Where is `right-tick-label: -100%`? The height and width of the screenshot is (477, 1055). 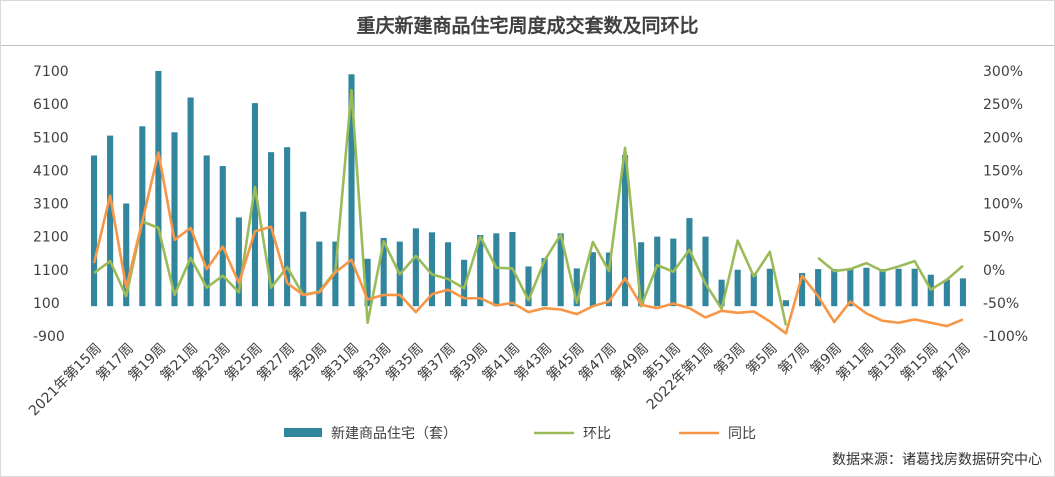 right-tick-label: -100% is located at coordinates (1005, 337).